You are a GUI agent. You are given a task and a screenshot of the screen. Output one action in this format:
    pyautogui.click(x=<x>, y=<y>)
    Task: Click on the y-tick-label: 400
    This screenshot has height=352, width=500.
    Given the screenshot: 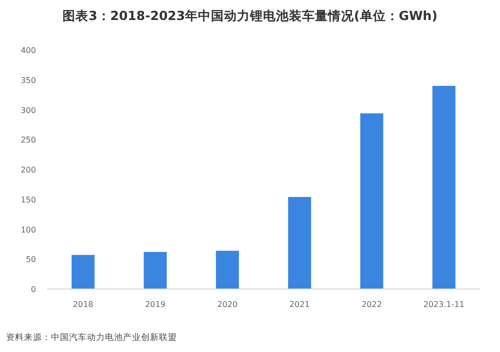 What is the action you would take?
    pyautogui.click(x=28, y=50)
    